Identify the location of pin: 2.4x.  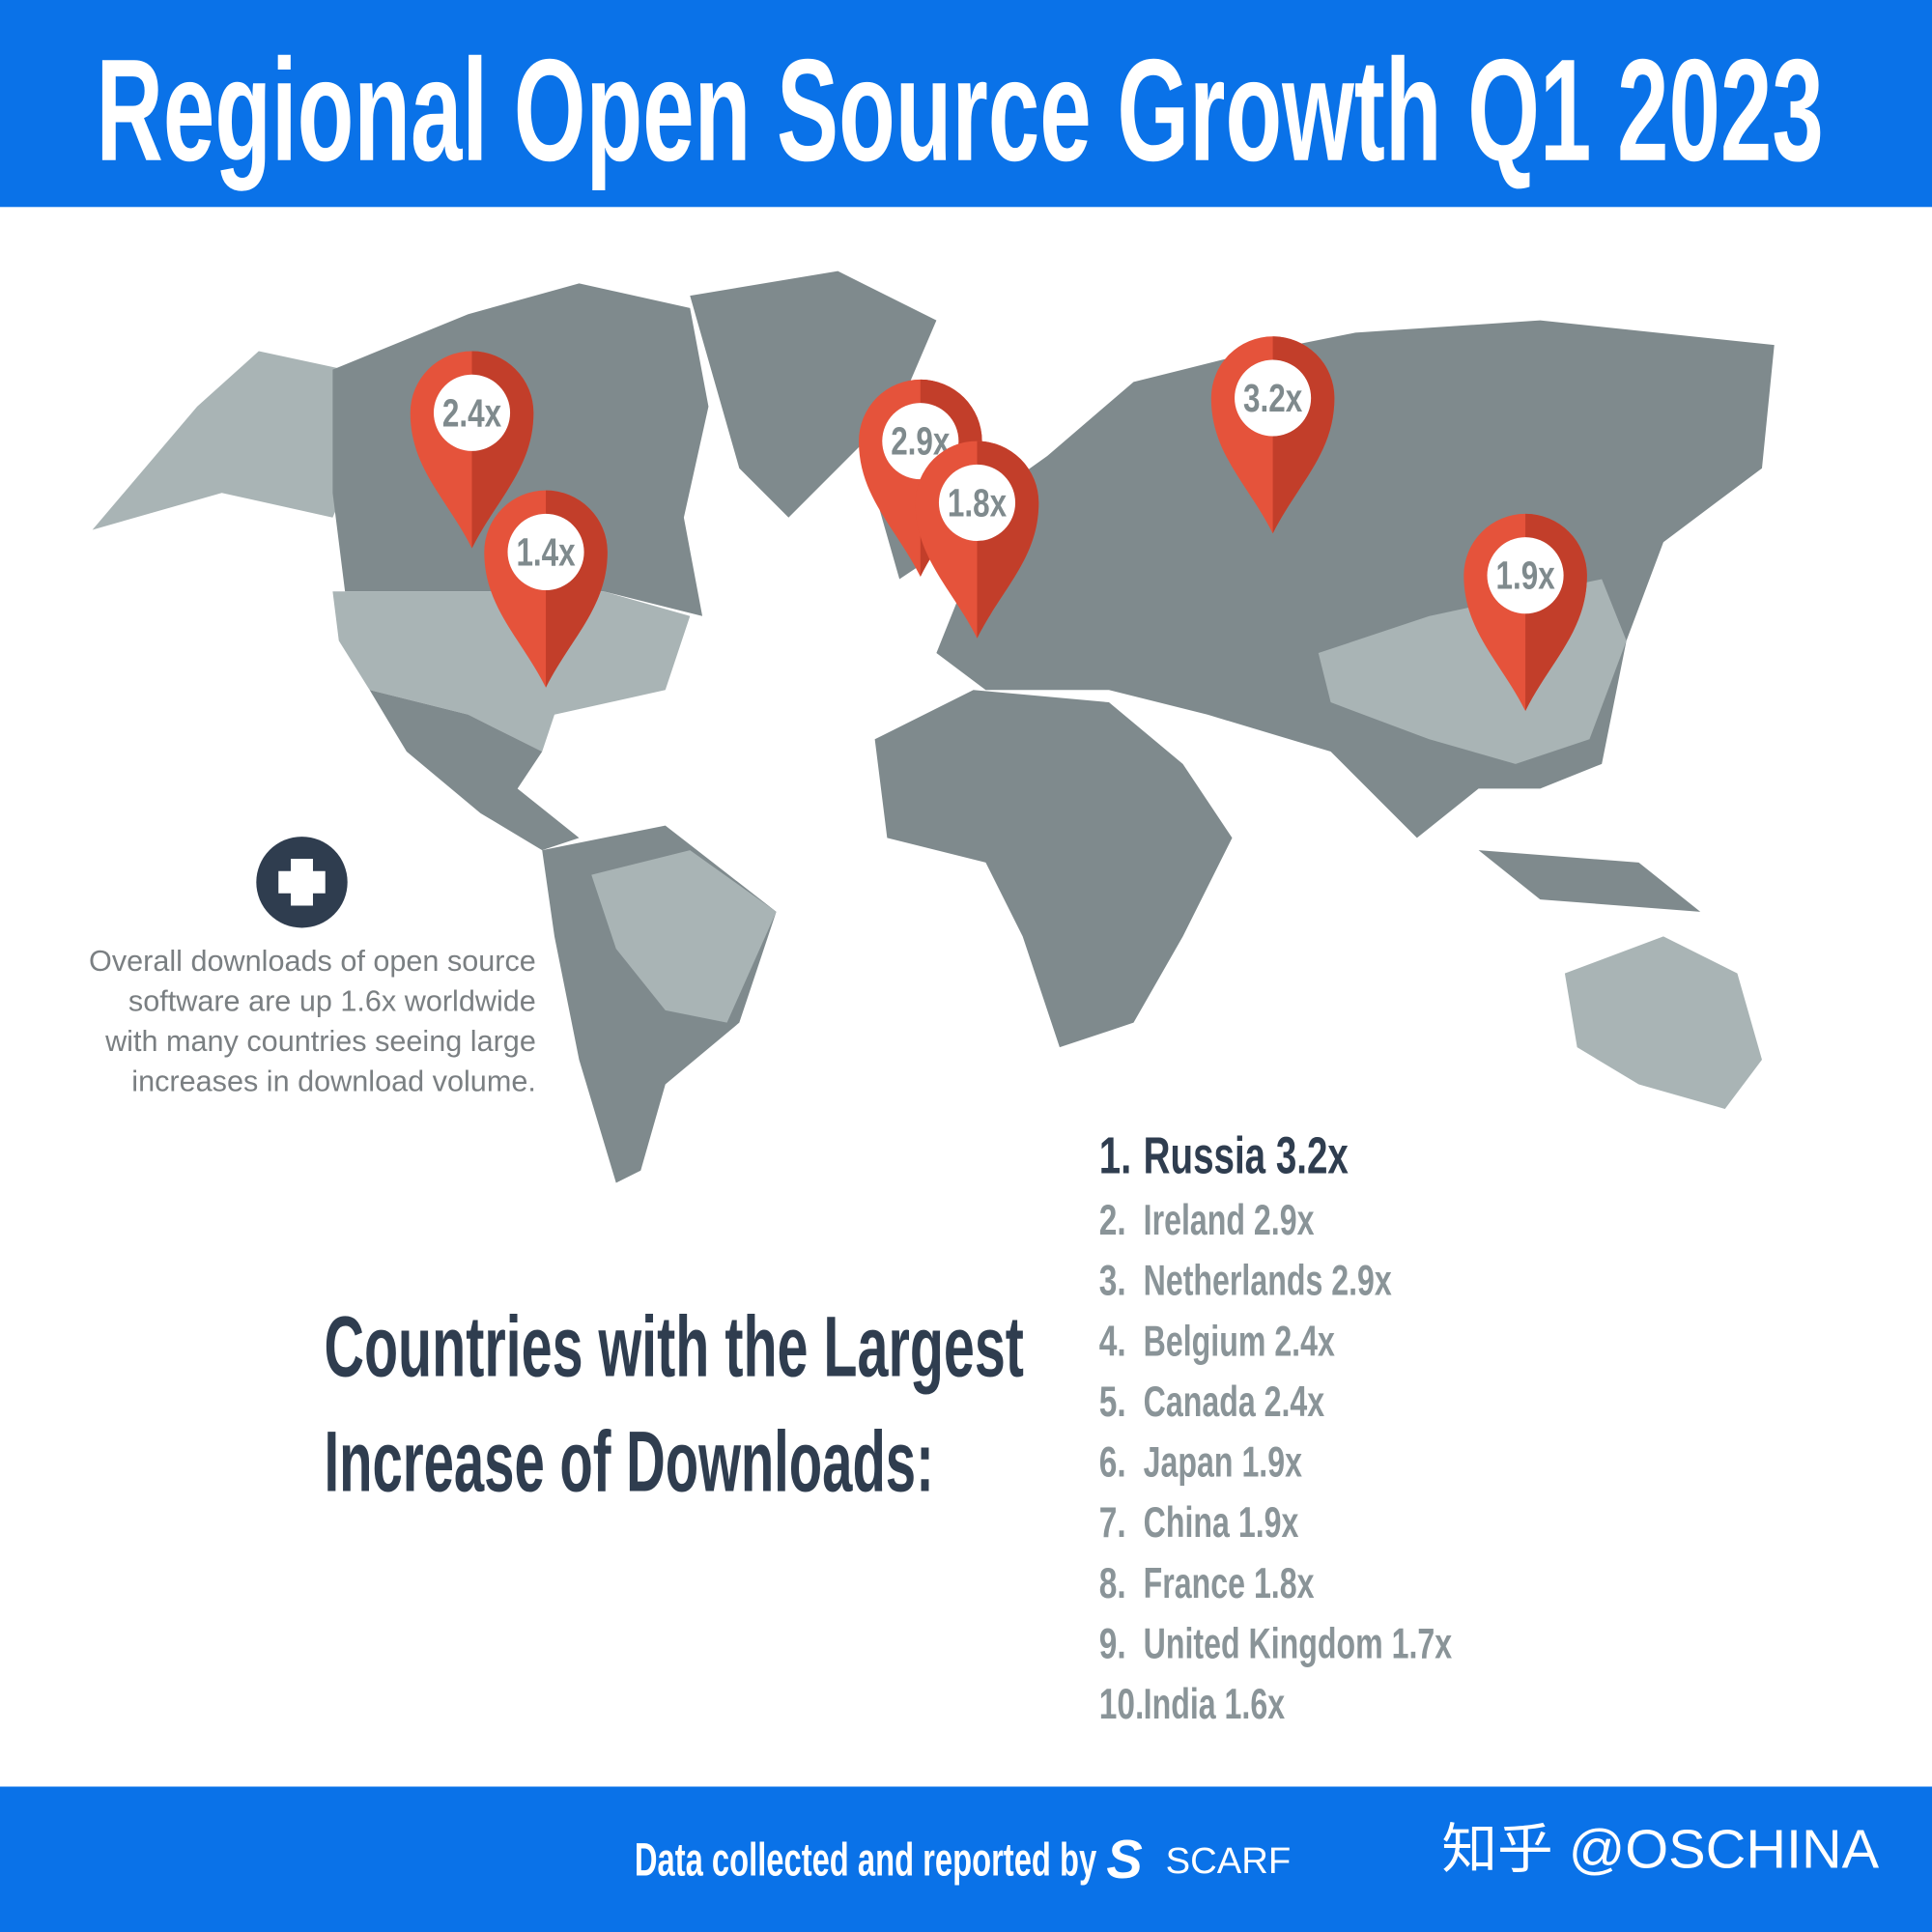
(472, 450).